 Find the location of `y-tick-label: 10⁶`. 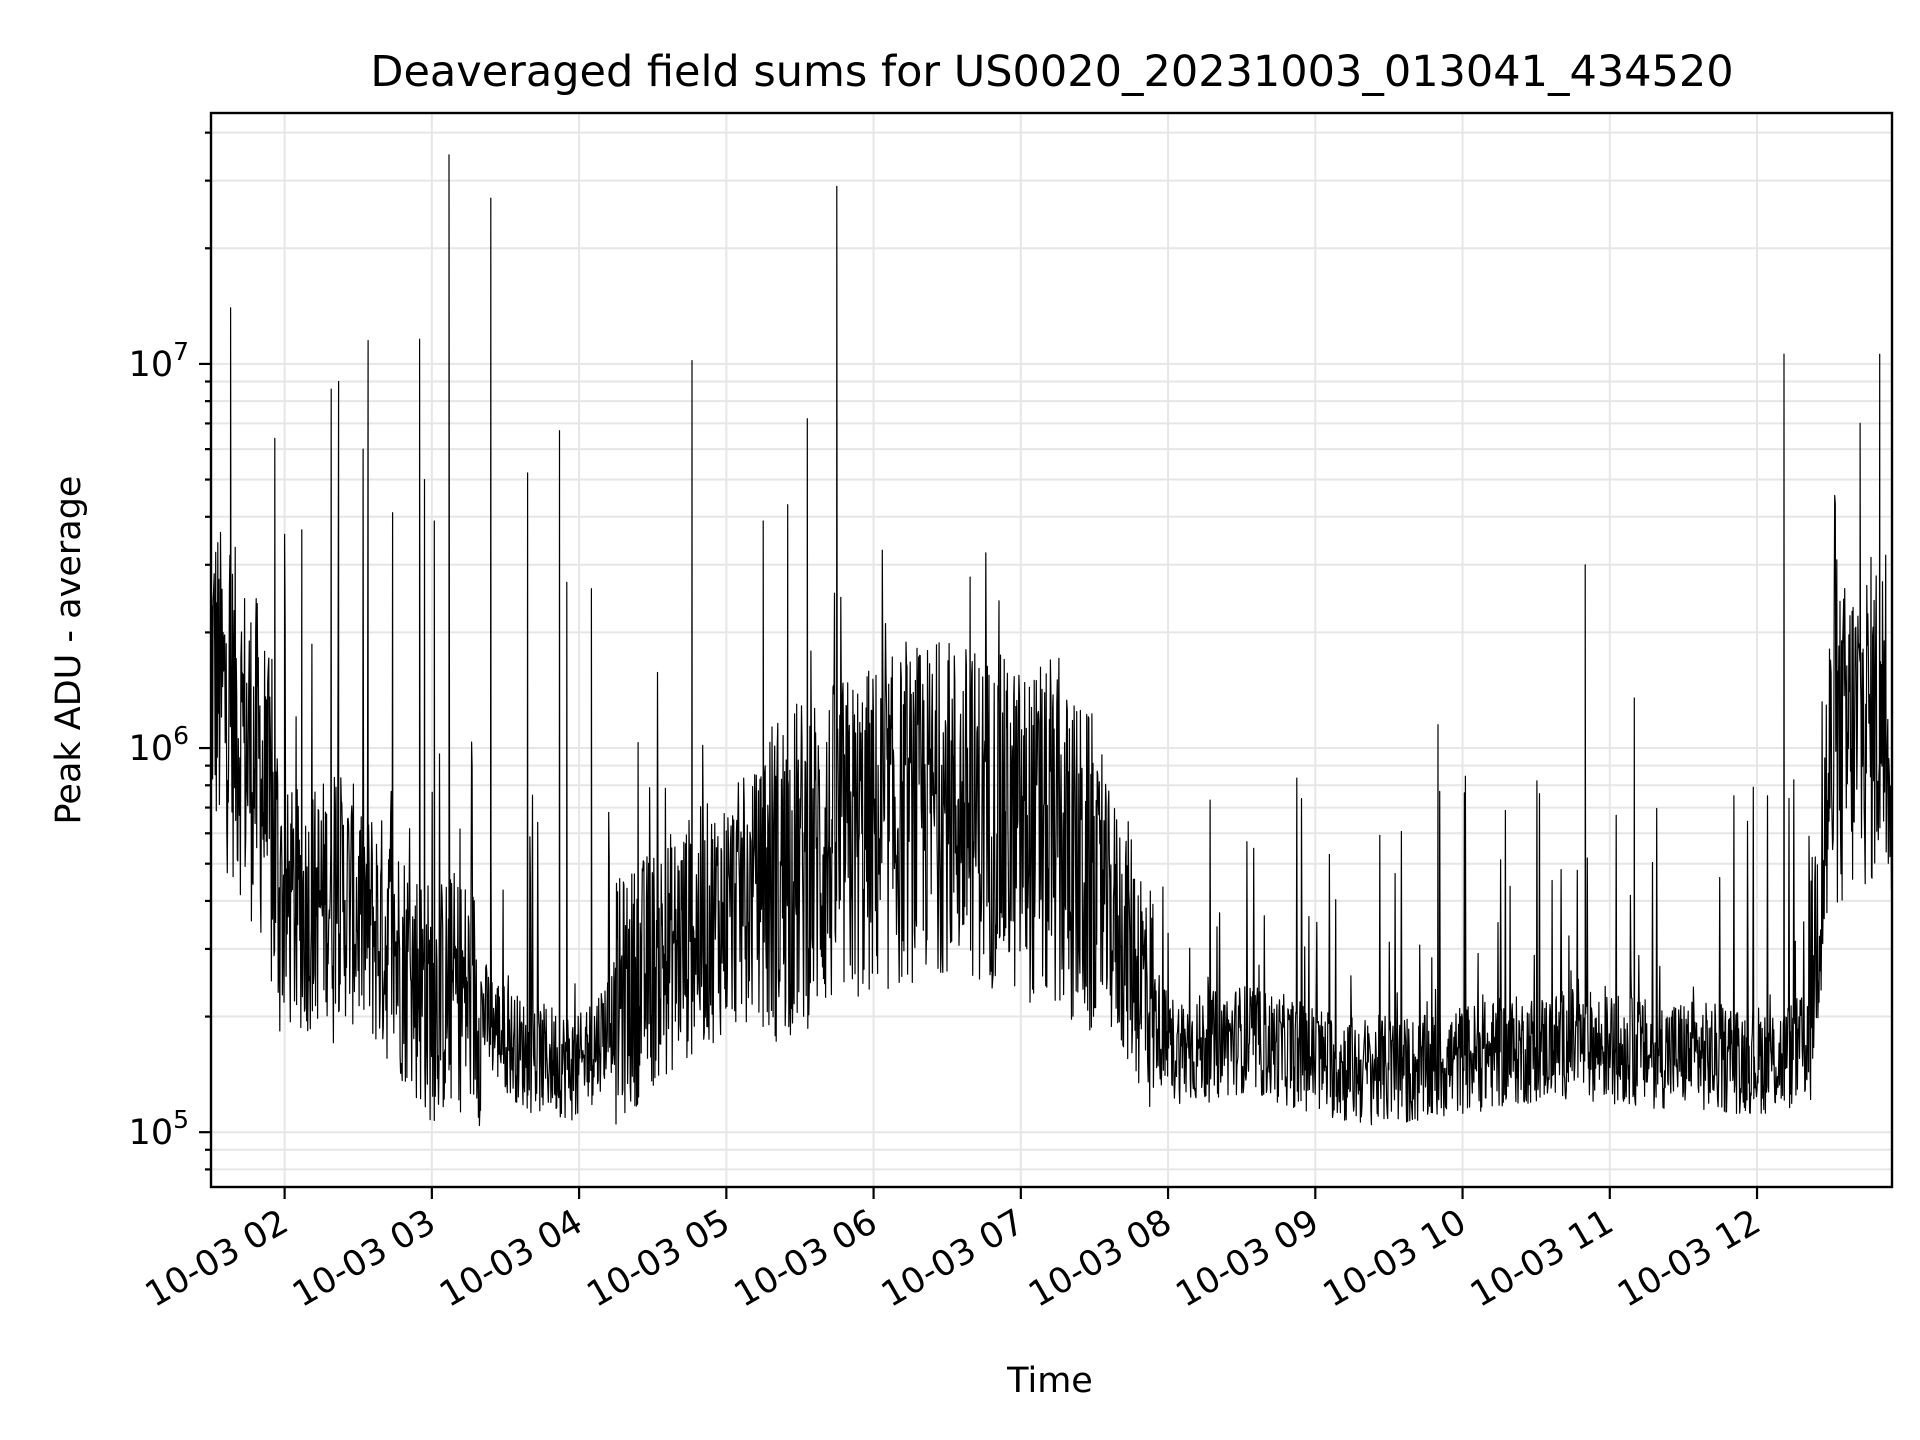

y-tick-label: 10⁶ is located at coordinates (159, 745).